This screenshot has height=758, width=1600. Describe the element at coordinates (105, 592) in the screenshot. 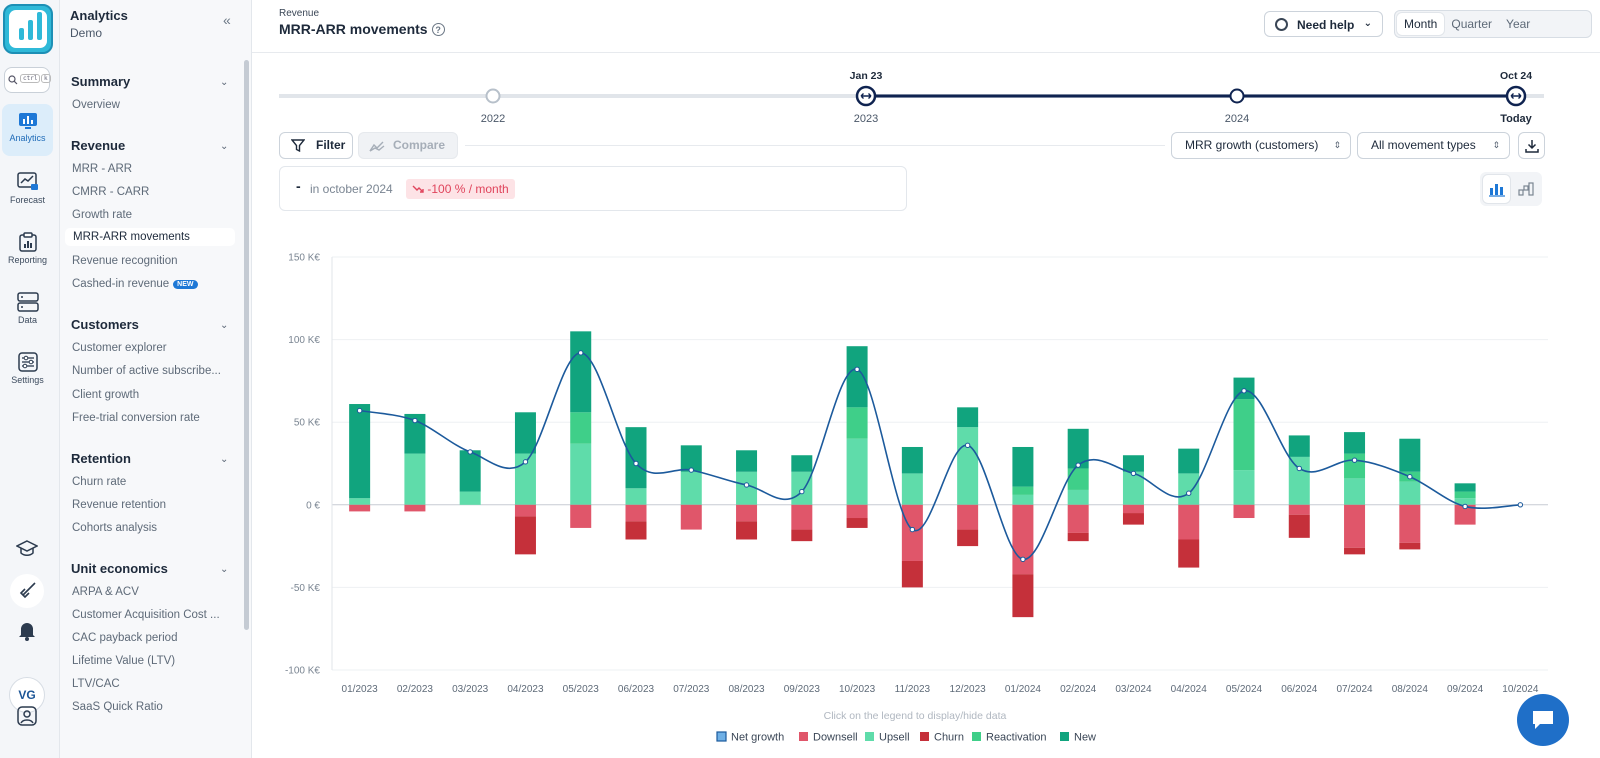

I see `sidebar-item-arpa-acv: ARPA & ACV` at that location.